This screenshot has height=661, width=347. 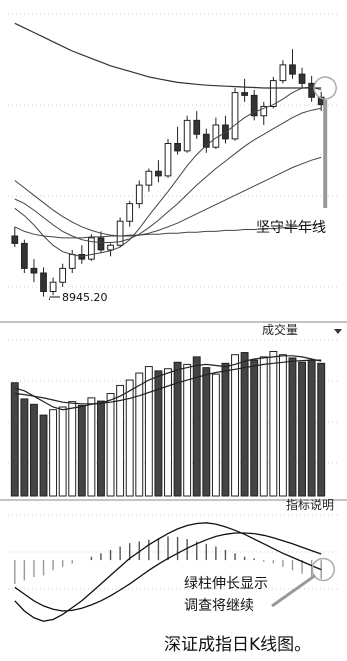 I want to click on dropdown-arrow, so click(x=338, y=331).